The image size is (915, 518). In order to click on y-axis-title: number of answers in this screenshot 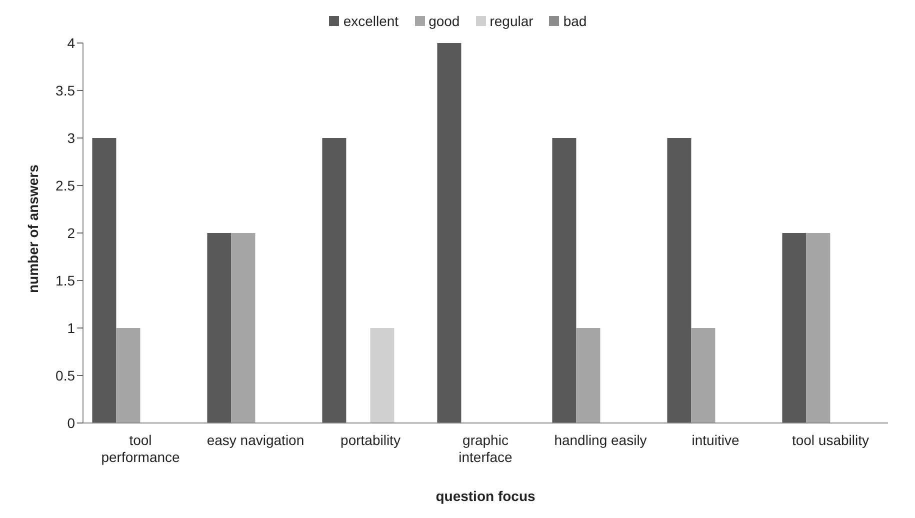, I will do `click(32, 228)`.